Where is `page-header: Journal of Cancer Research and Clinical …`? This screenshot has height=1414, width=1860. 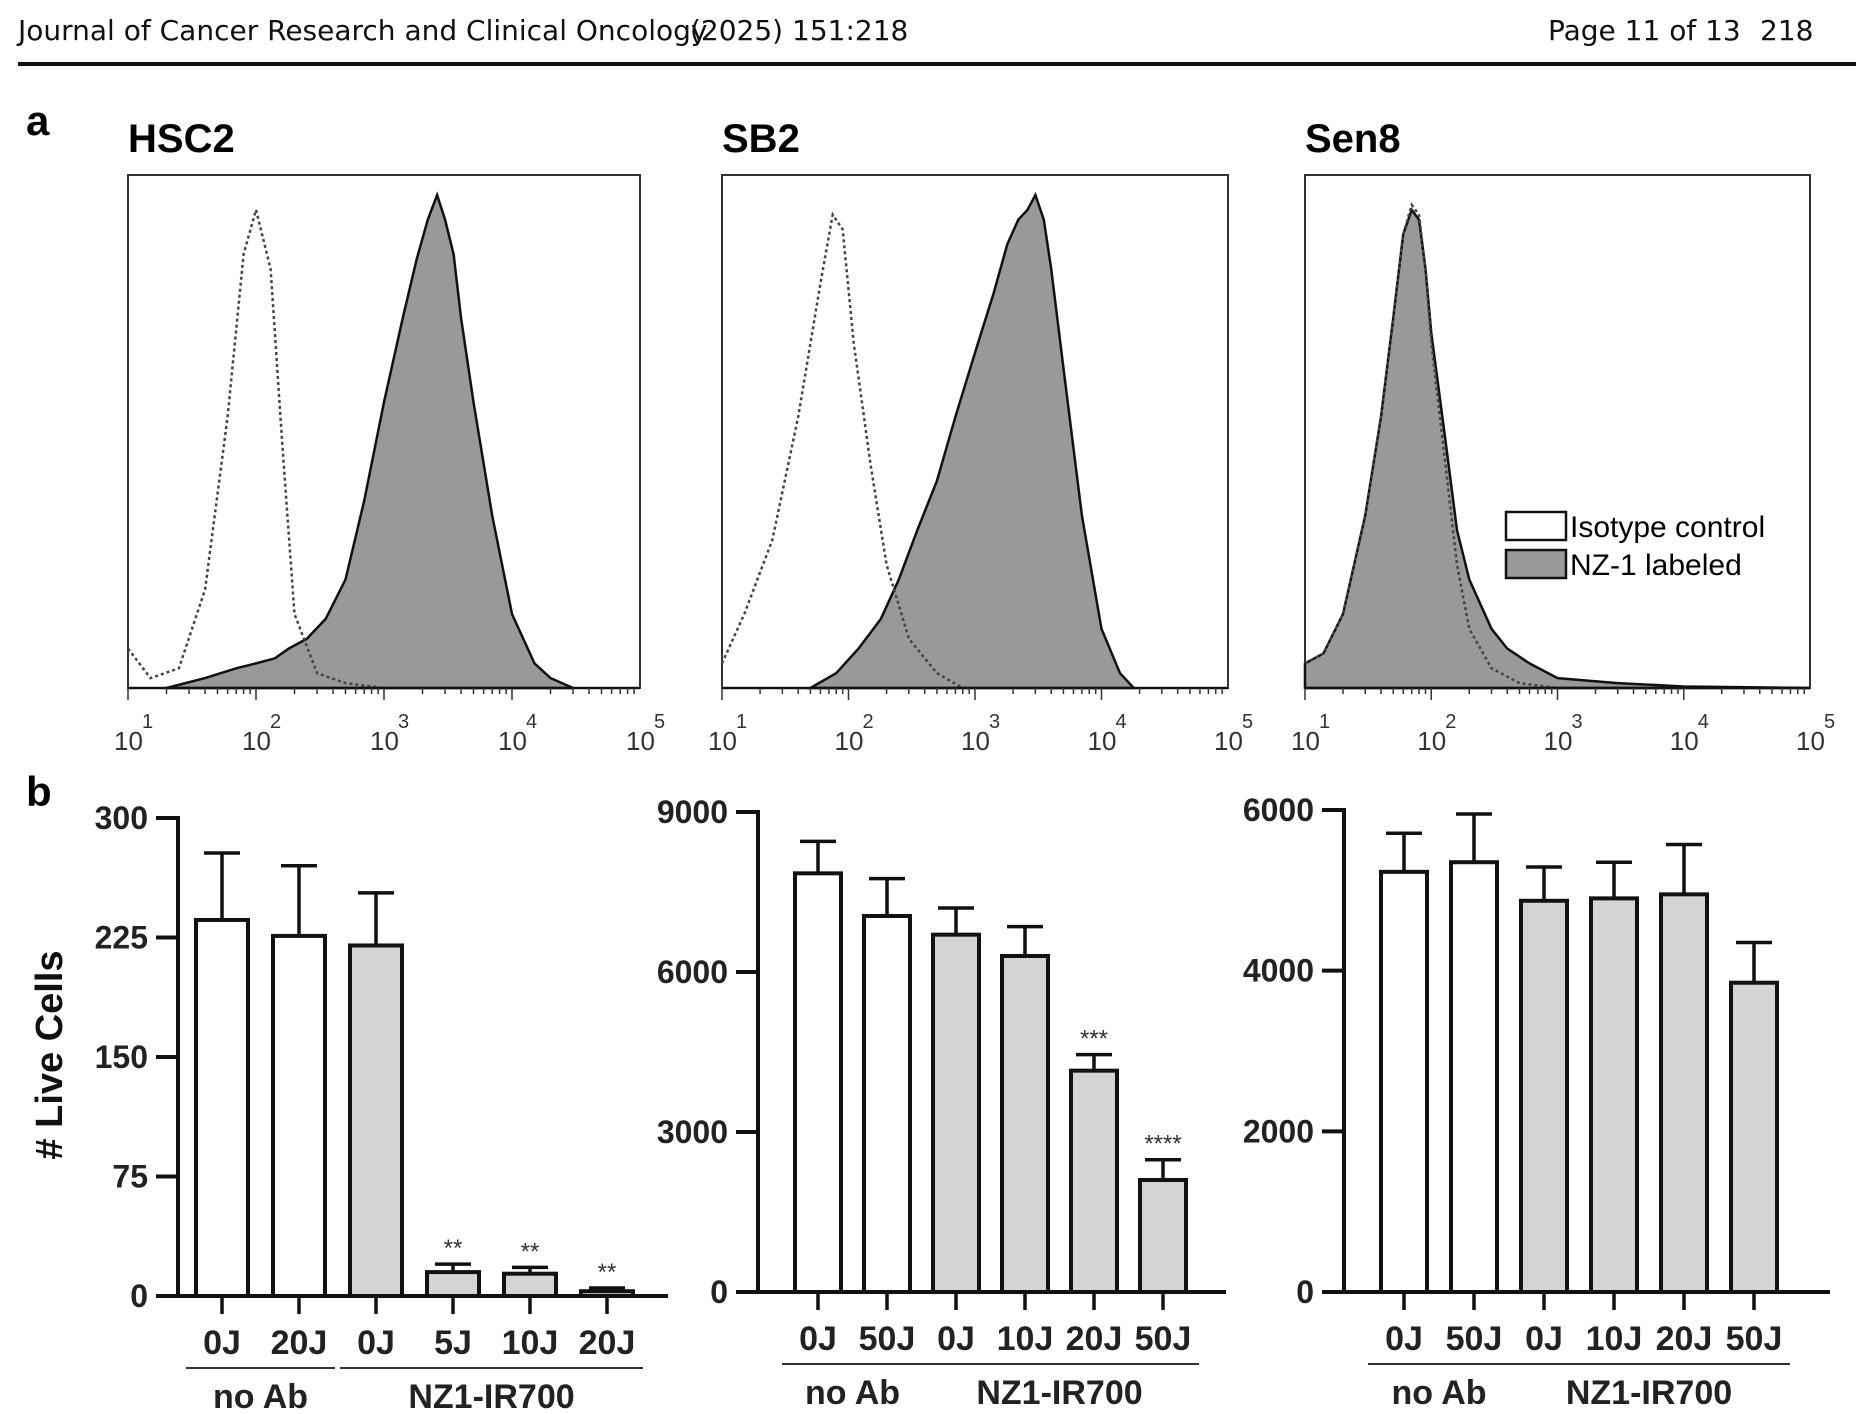 page-header: Journal of Cancer Research and Clinical … is located at coordinates (930, 35).